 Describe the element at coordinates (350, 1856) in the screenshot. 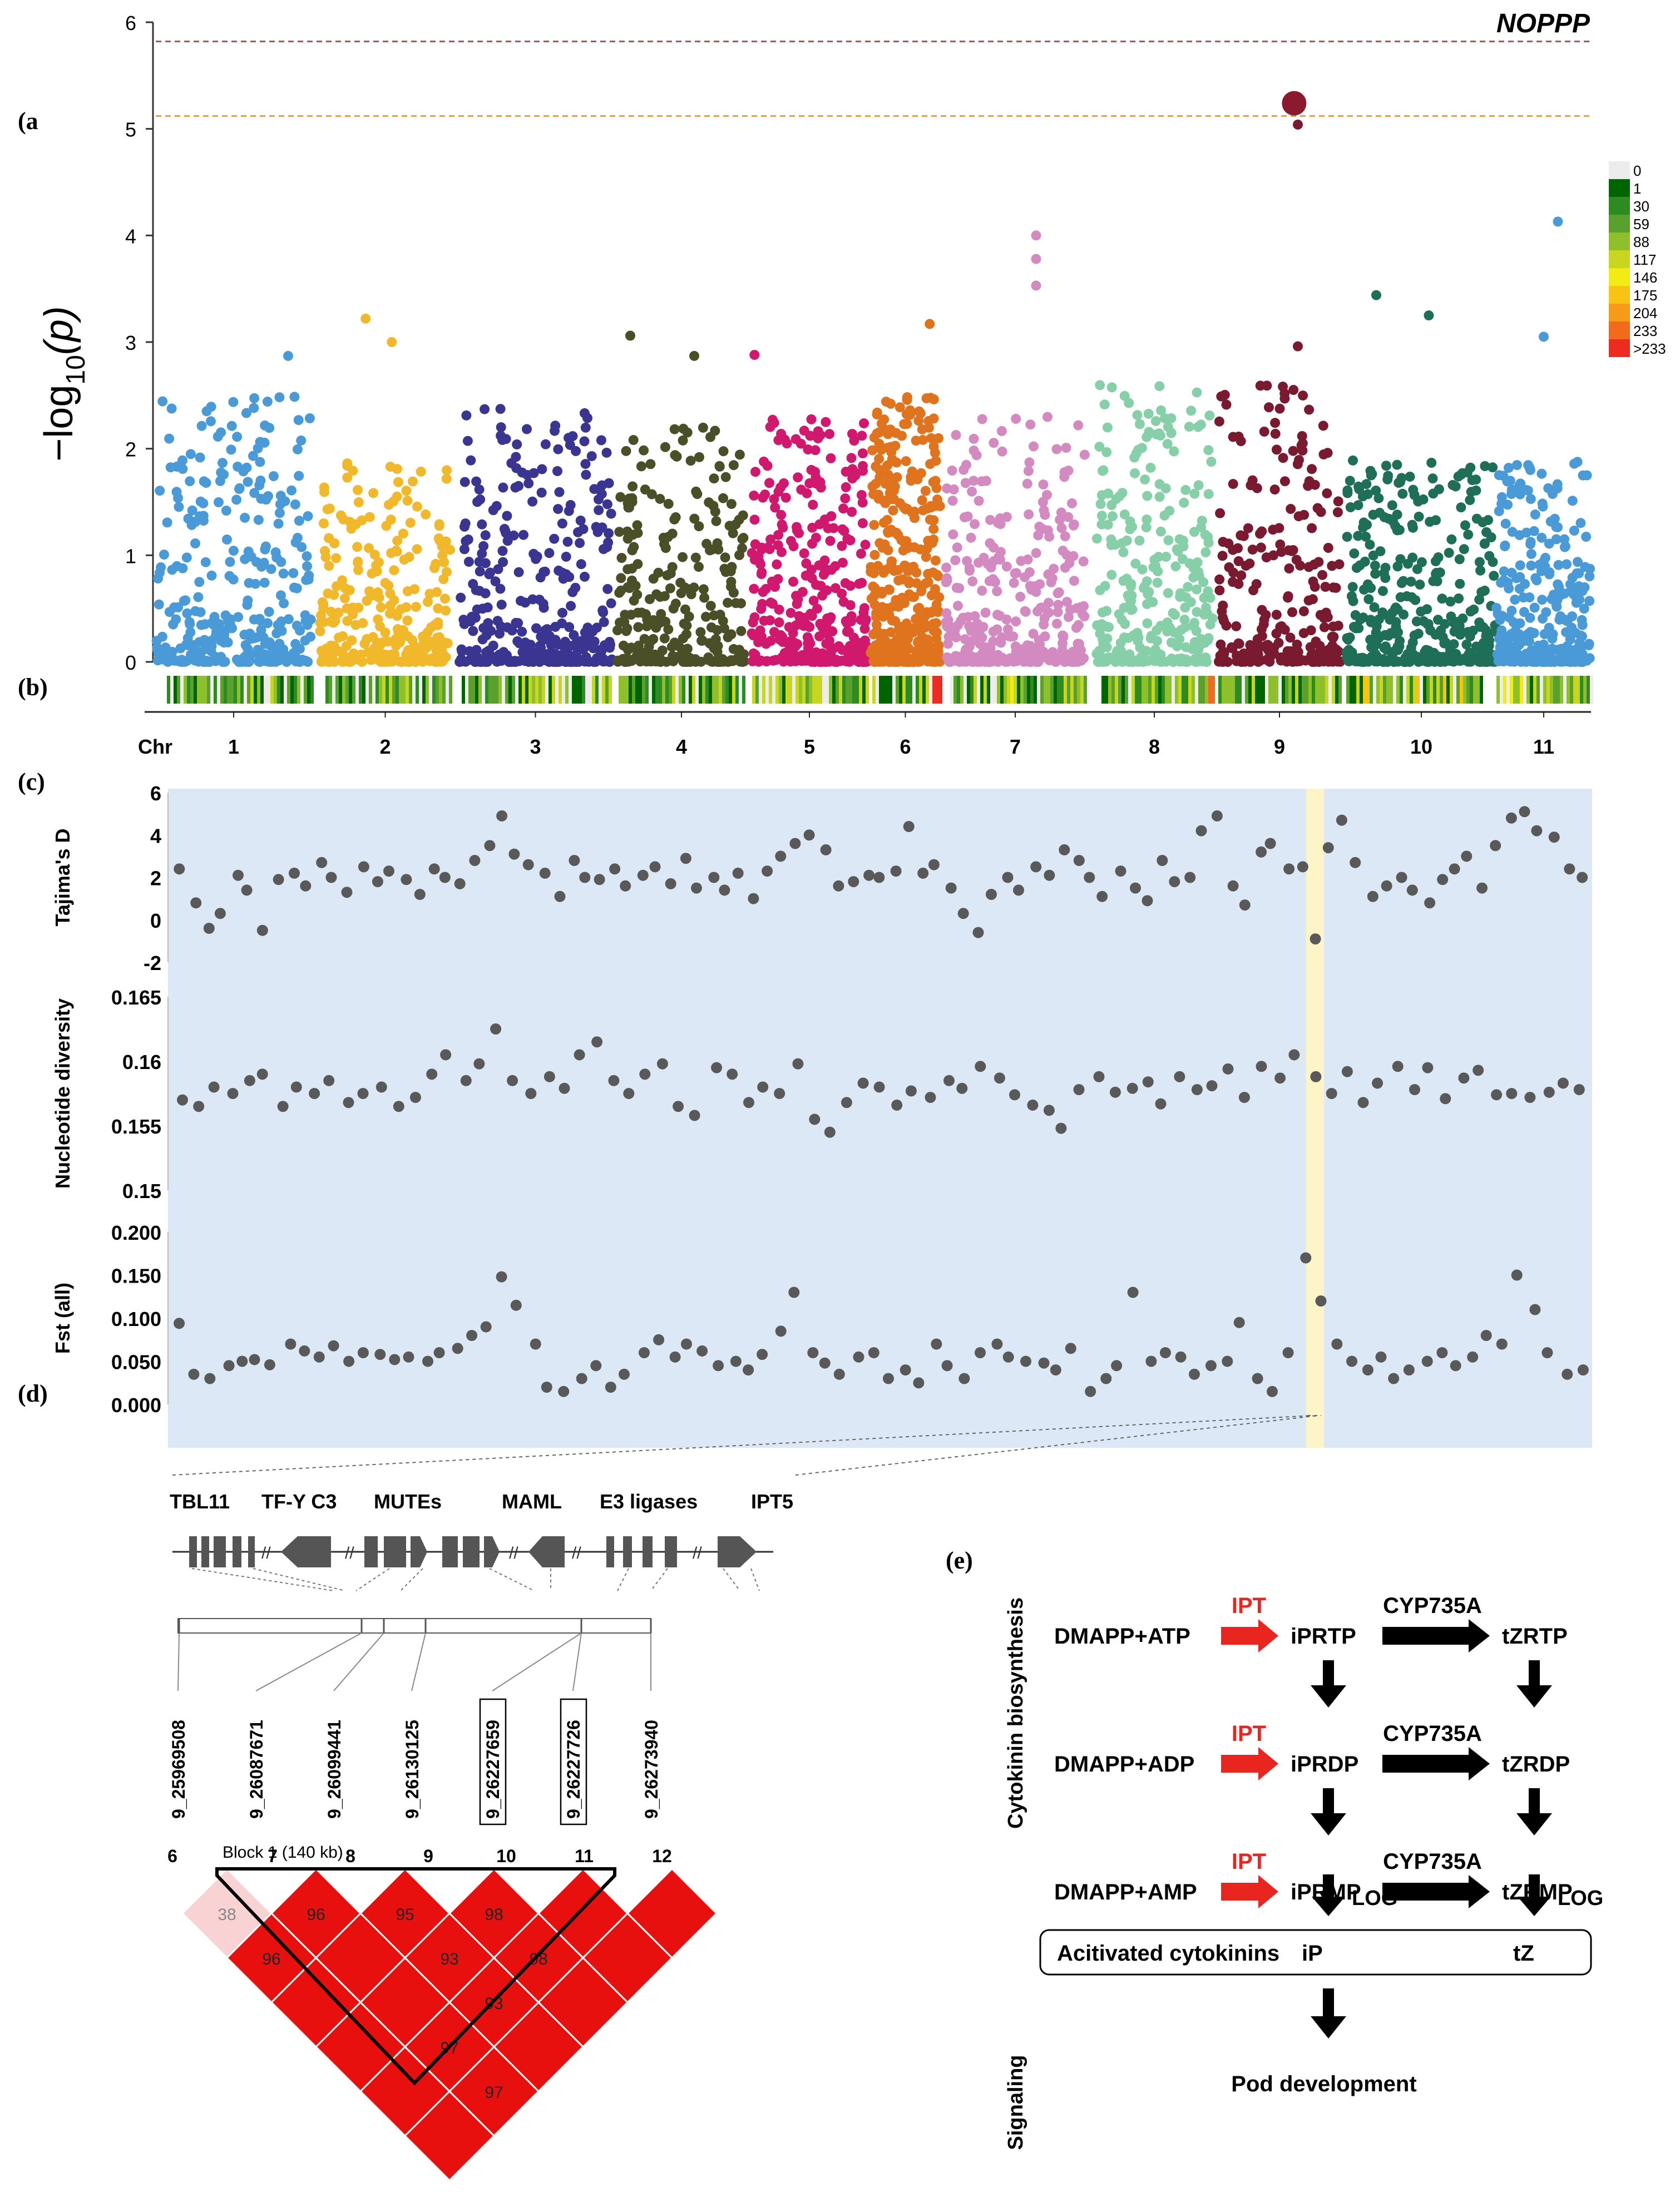

I see `ld-index-label: 8` at that location.